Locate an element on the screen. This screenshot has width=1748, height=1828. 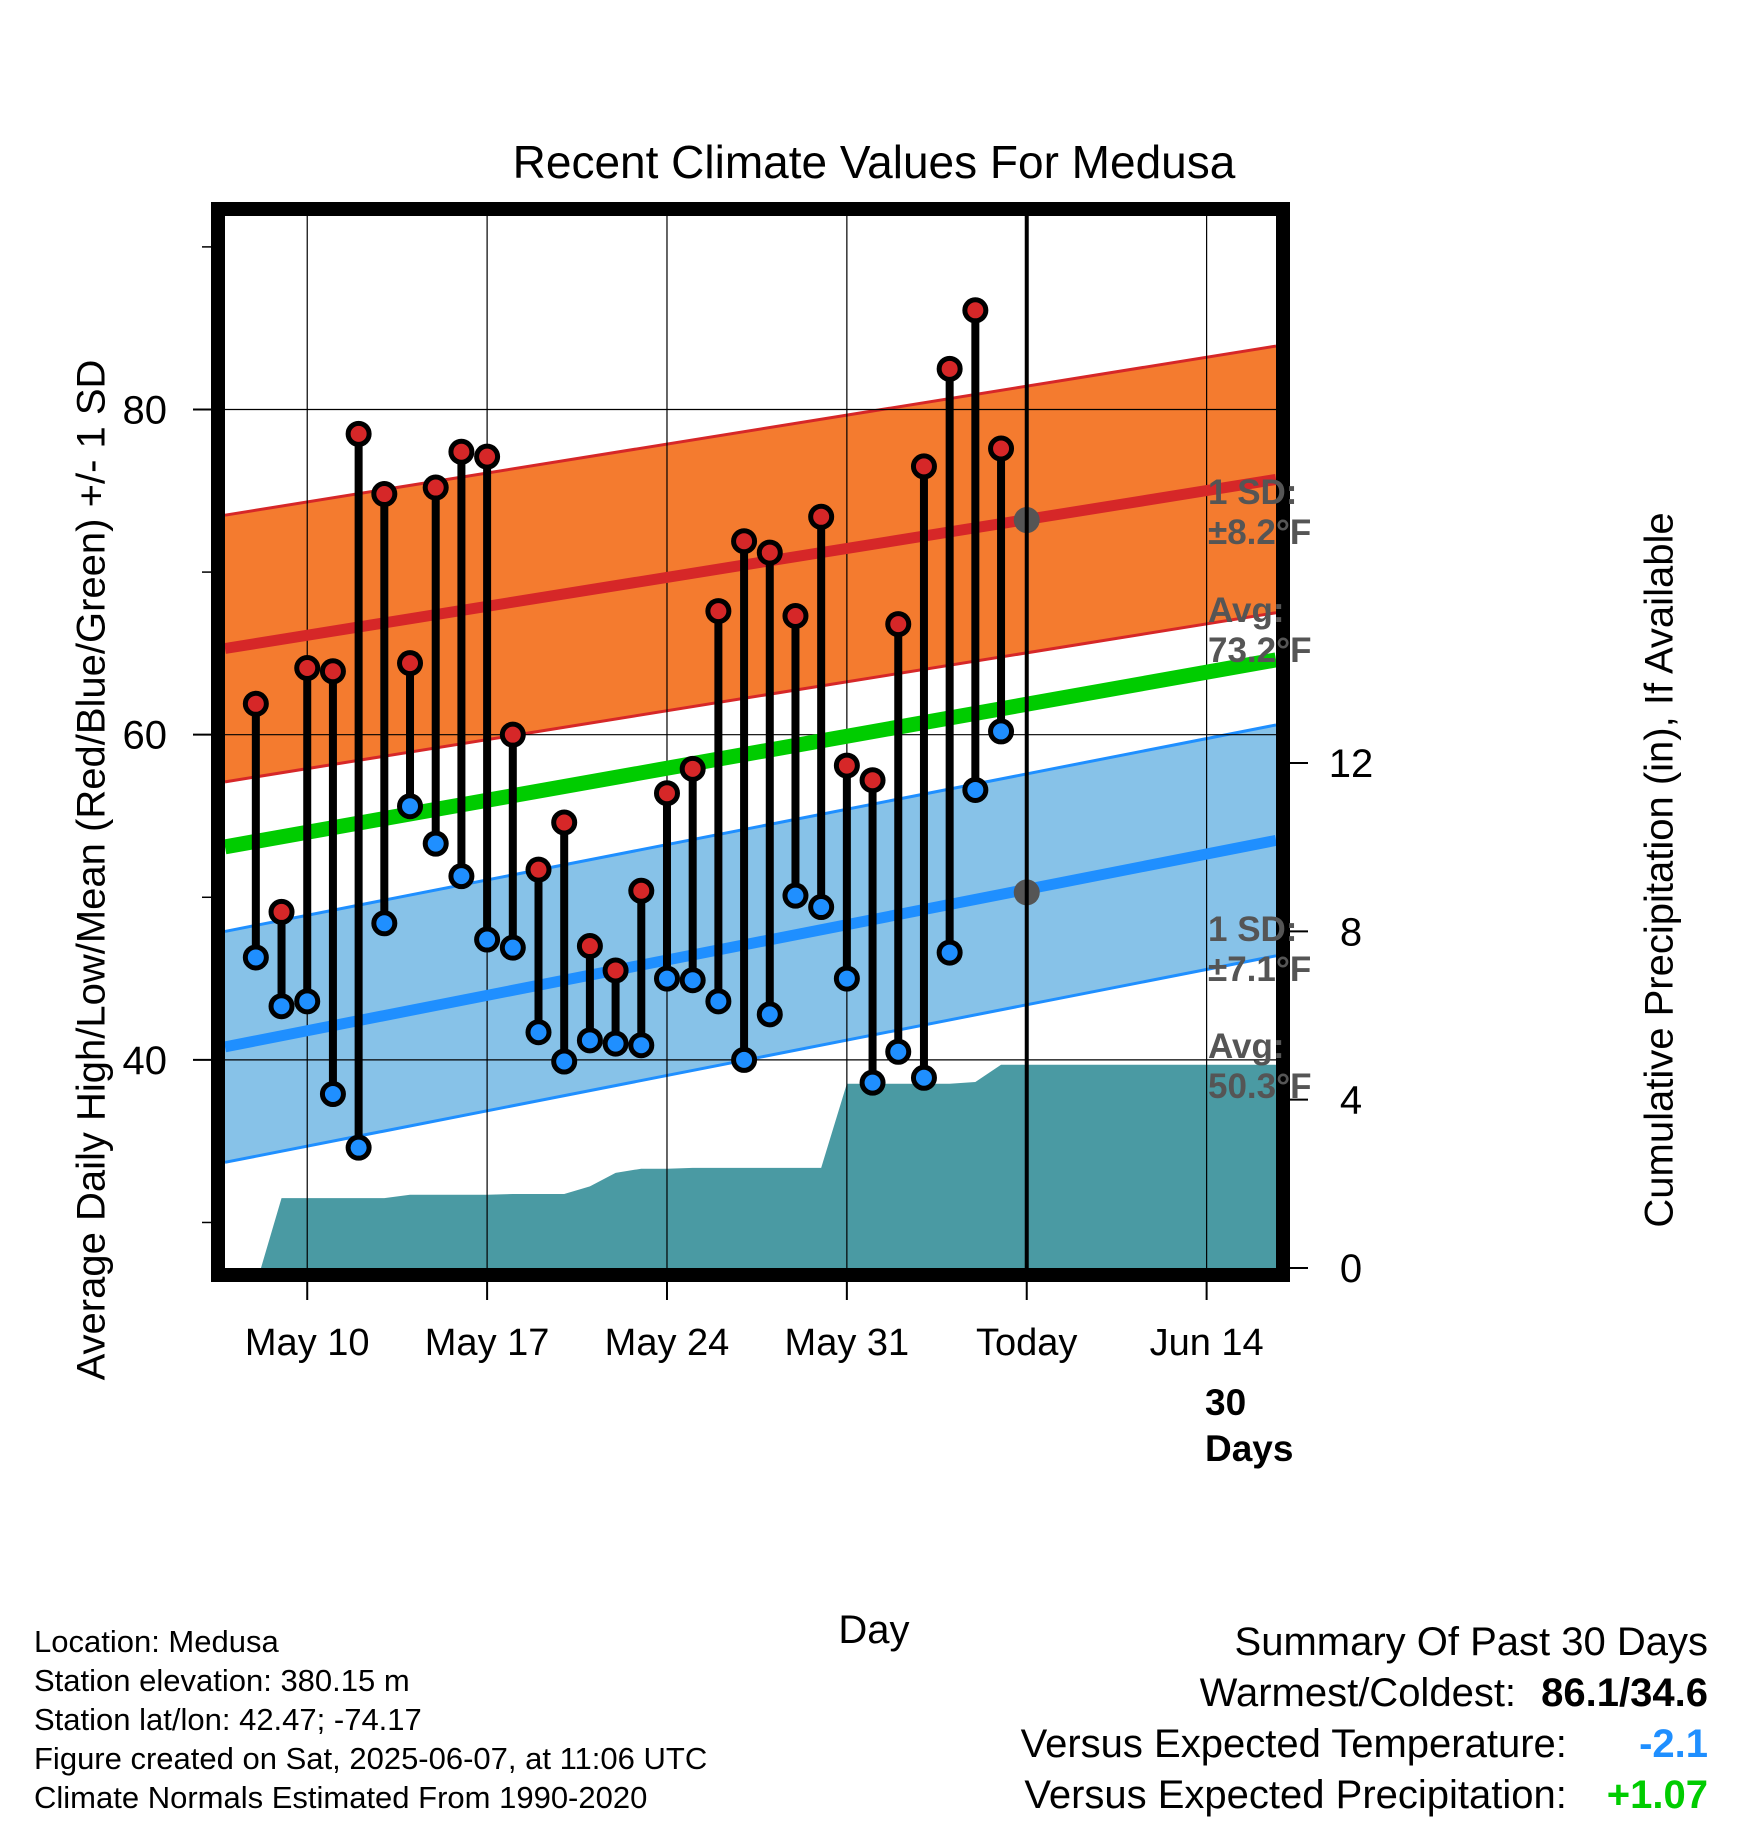
y-left-tick-label: 40 is located at coordinates (145, 1061).